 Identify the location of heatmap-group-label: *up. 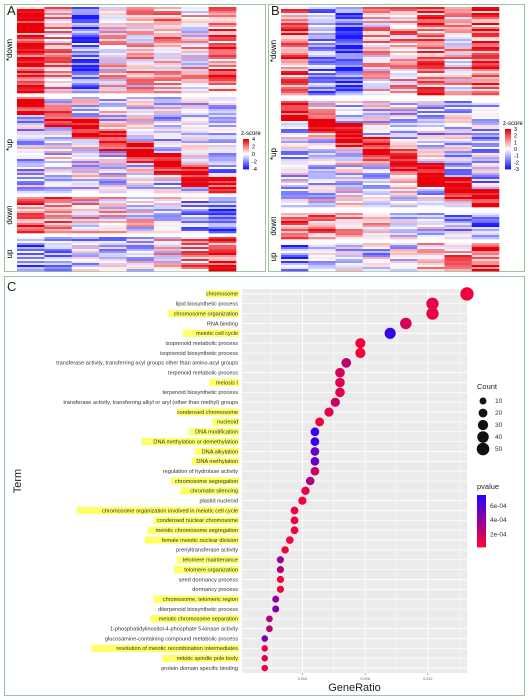
(9, 144).